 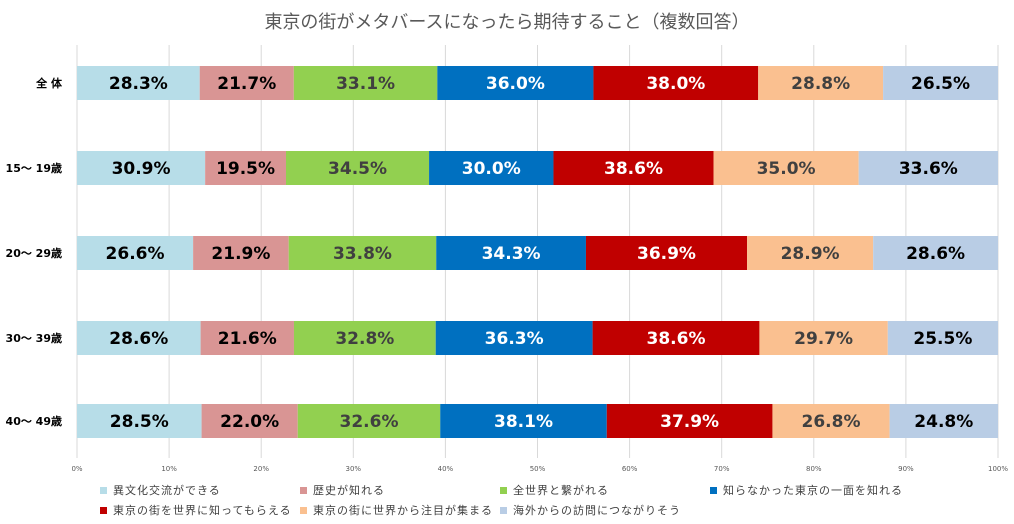 What do you see at coordinates (998, 469) in the screenshot?
I see `x-tick-label: 100%` at bounding box center [998, 469].